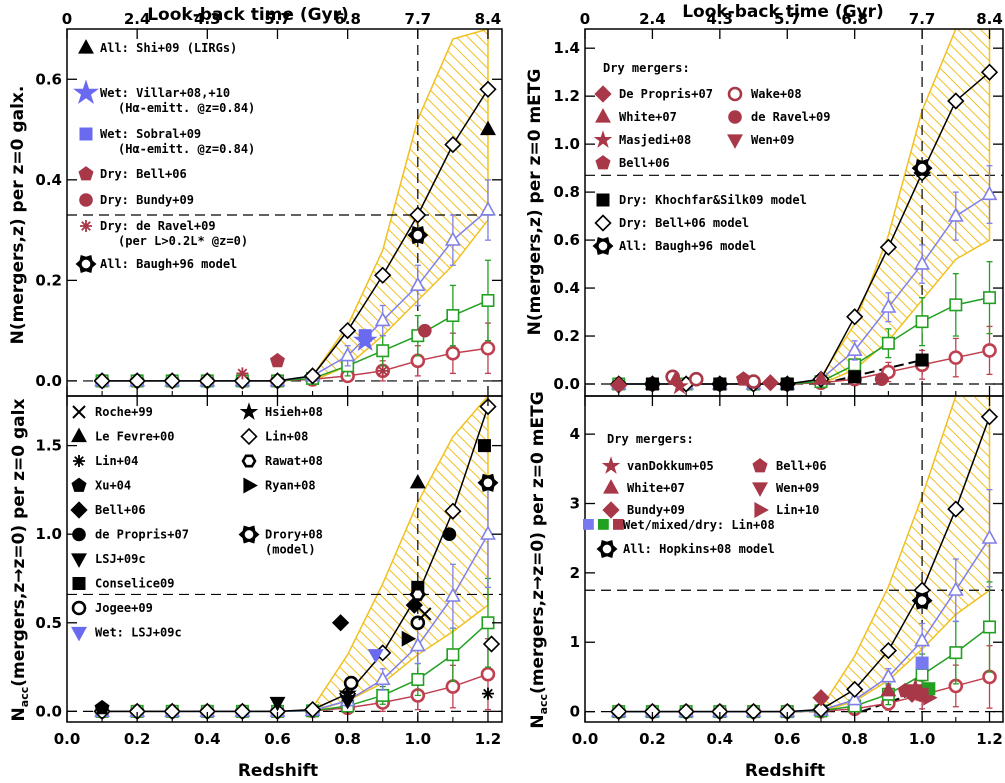 The width and height of the screenshot is (1005, 783). What do you see at coordinates (277, 739) in the screenshot?
I see `bottom-tick-label-bl-3: 0.6` at bounding box center [277, 739].